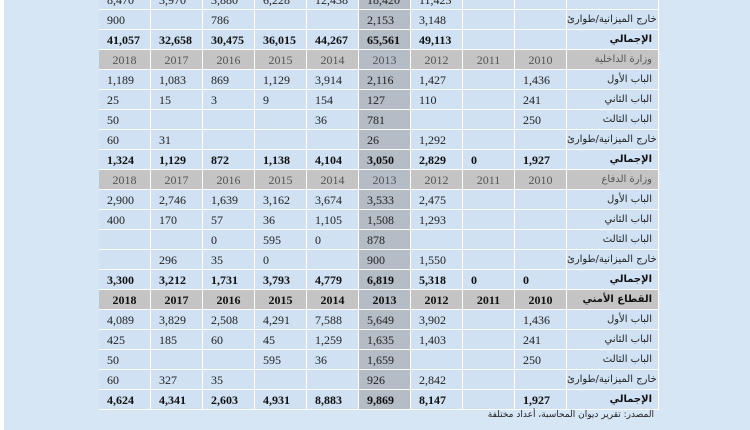 The width and height of the screenshot is (750, 430). Describe the element at coordinates (437, 80) in the screenshot. I see `table-cell: 1,427` at that location.